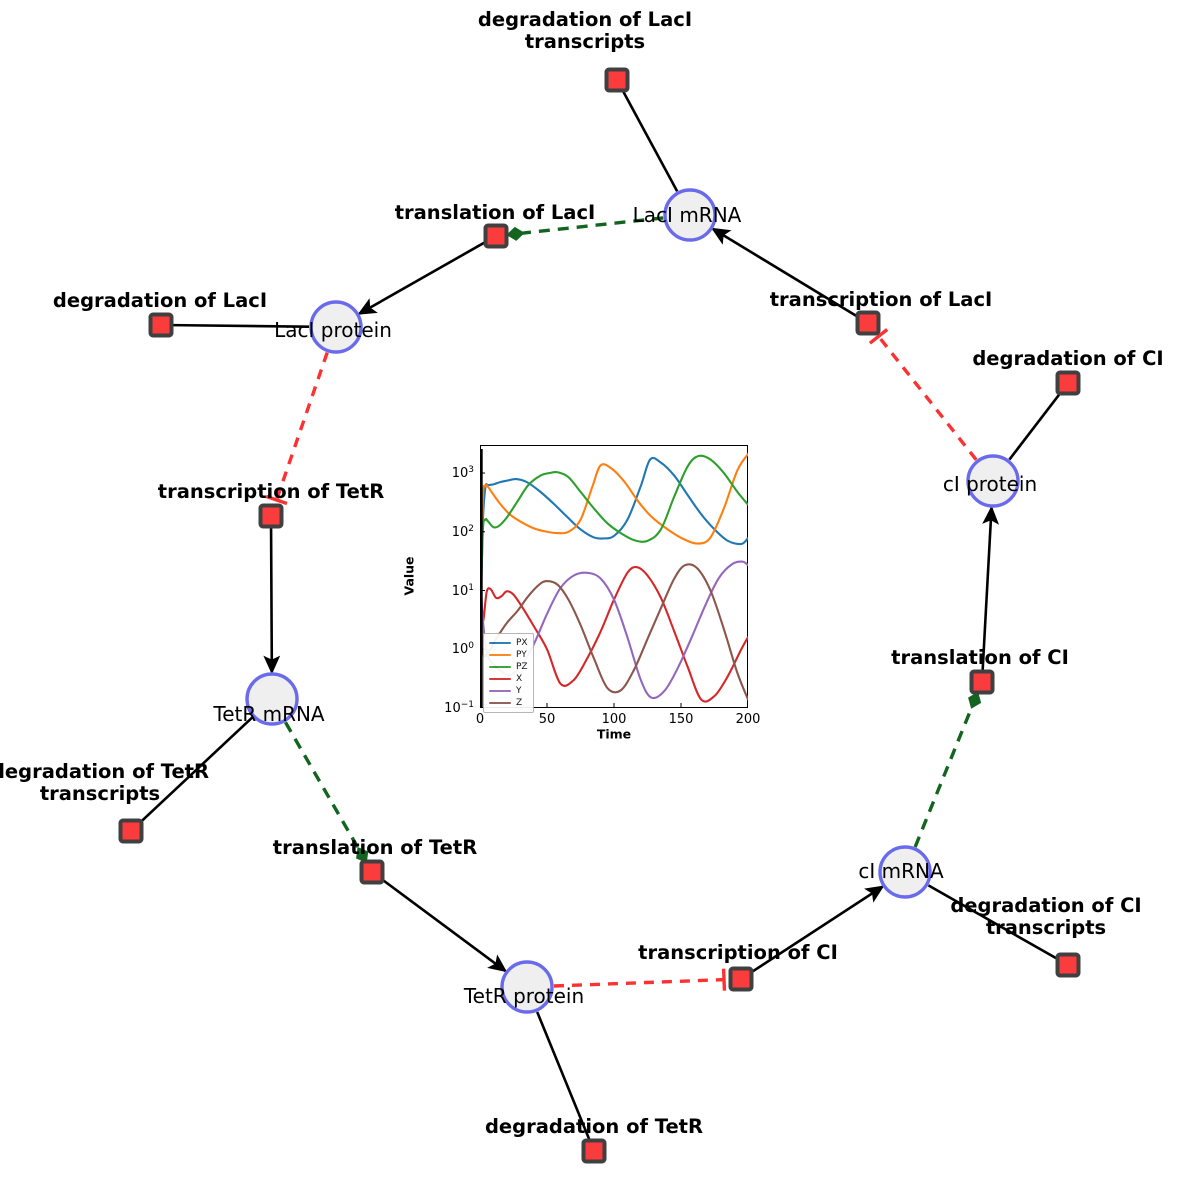 This screenshot has height=1200, width=1189. I want to click on chart-legend-item: X, so click(507, 679).